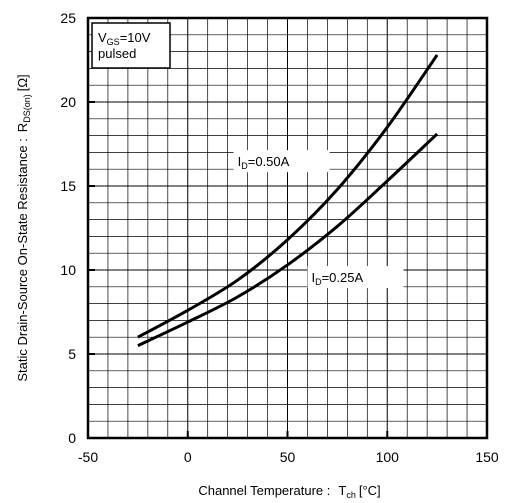  What do you see at coordinates (342, 490) in the screenshot?
I see `x-axis-label-symbol: T` at bounding box center [342, 490].